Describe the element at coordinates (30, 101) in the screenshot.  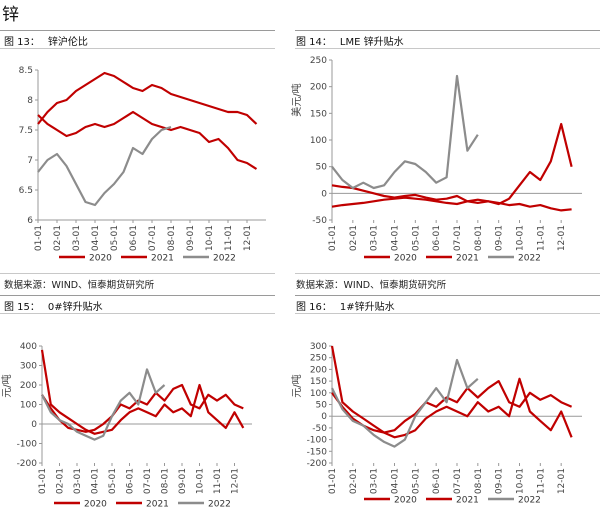
I see `y-tick-label: 8` at that location.